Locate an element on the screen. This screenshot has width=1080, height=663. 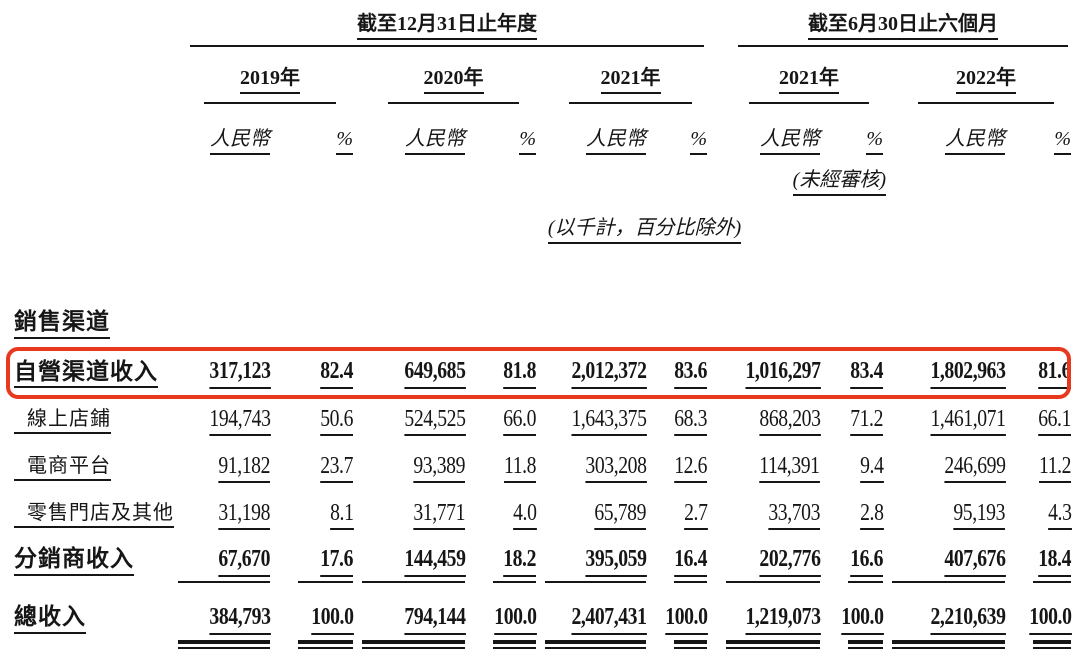
year-2021-header: 2021年 is located at coordinates (630, 77).